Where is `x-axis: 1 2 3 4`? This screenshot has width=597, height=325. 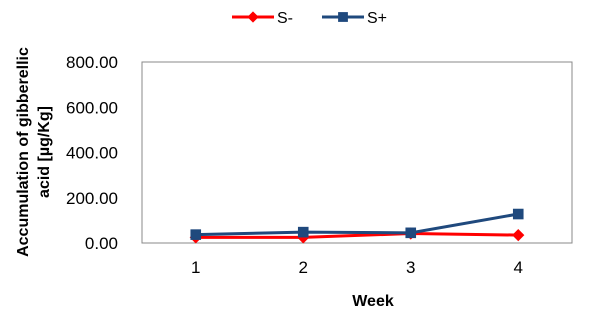
x-axis: 1 2 3 4 is located at coordinates (357, 267).